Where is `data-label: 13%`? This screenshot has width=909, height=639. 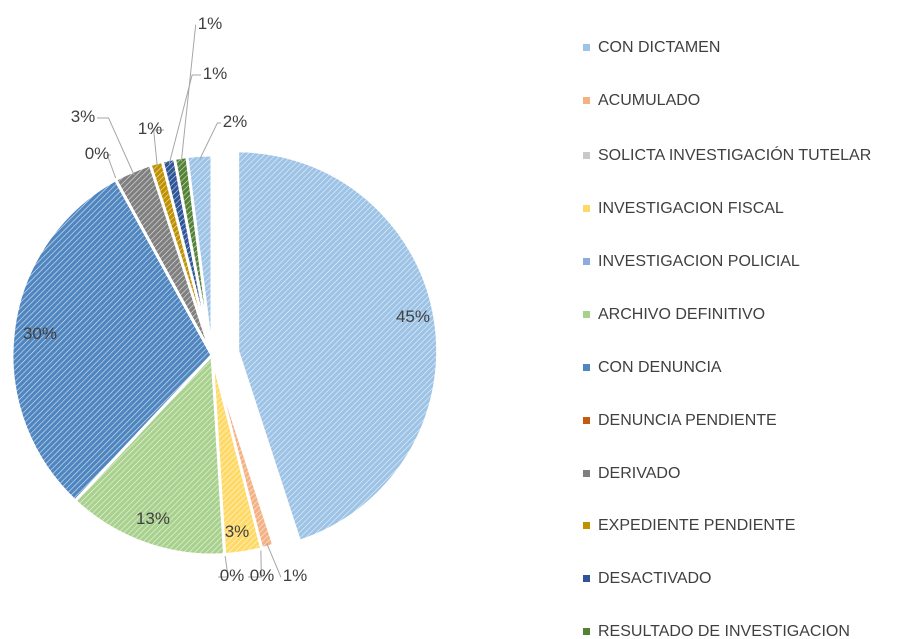 data-label: 13% is located at coordinates (153, 518).